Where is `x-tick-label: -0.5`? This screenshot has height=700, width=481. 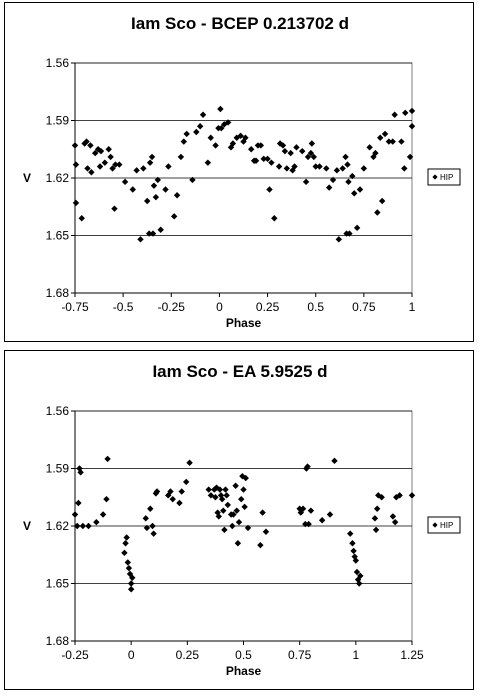
x-tick-label: -0.5 is located at coordinates (123, 307).